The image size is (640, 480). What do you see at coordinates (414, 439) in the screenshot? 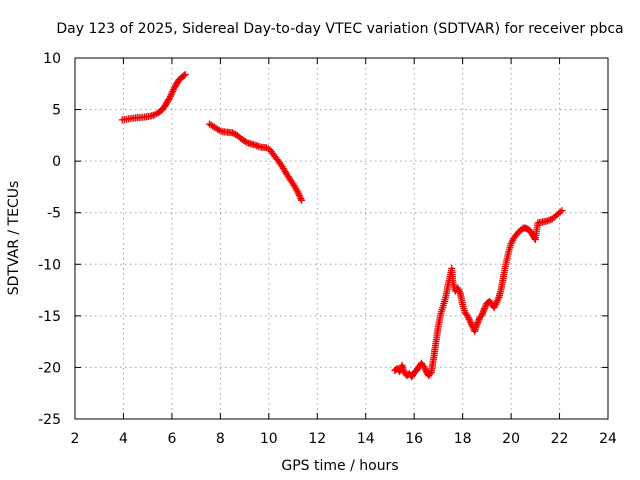
I see `x-tick-label: 16` at bounding box center [414, 439].